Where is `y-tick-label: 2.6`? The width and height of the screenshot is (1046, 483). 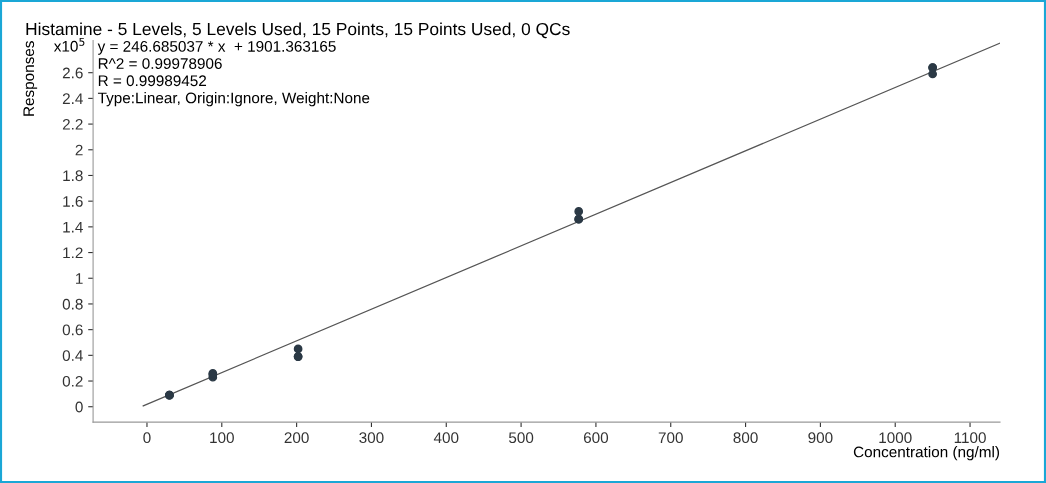 y-tick-label: 2.6 is located at coordinates (72, 73).